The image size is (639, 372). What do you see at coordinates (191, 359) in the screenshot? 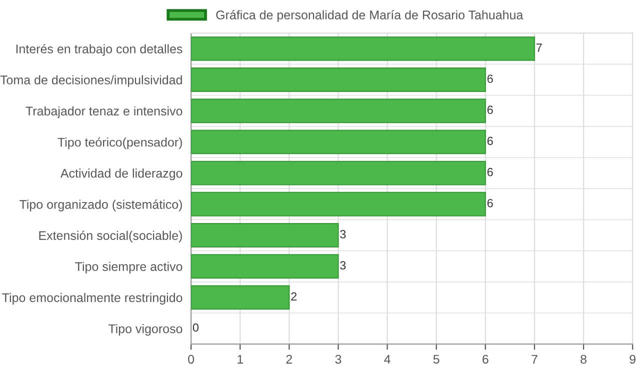
I see `x-tick-label: 0` at bounding box center [191, 359].